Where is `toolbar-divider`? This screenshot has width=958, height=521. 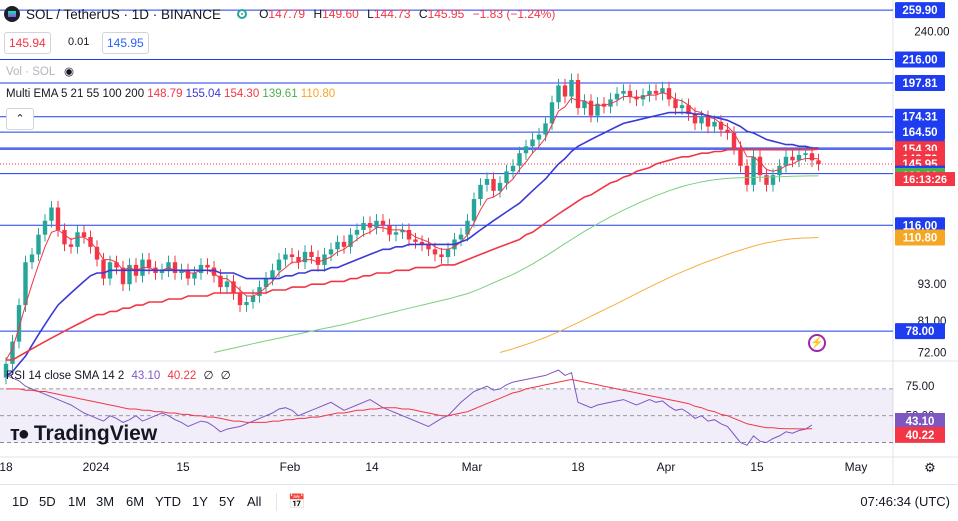 toolbar-divider is located at coordinates (276, 502).